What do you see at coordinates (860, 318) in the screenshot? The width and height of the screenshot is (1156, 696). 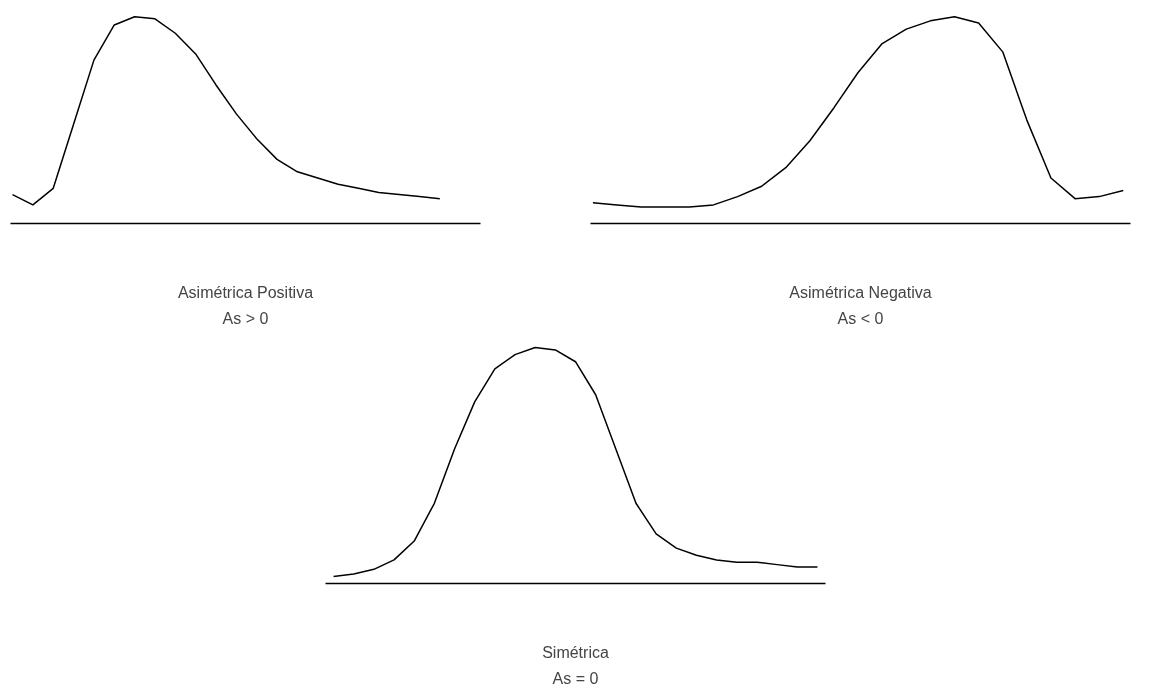 I see `text: As < 0` at bounding box center [860, 318].